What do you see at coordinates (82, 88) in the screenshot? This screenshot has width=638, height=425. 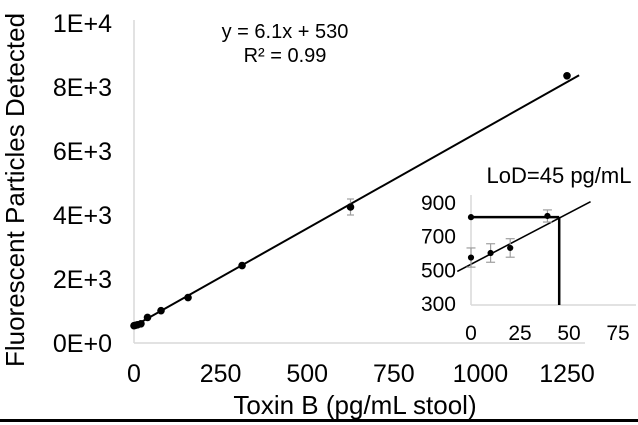 I see `y-tick-label: 8E+3` at bounding box center [82, 88].